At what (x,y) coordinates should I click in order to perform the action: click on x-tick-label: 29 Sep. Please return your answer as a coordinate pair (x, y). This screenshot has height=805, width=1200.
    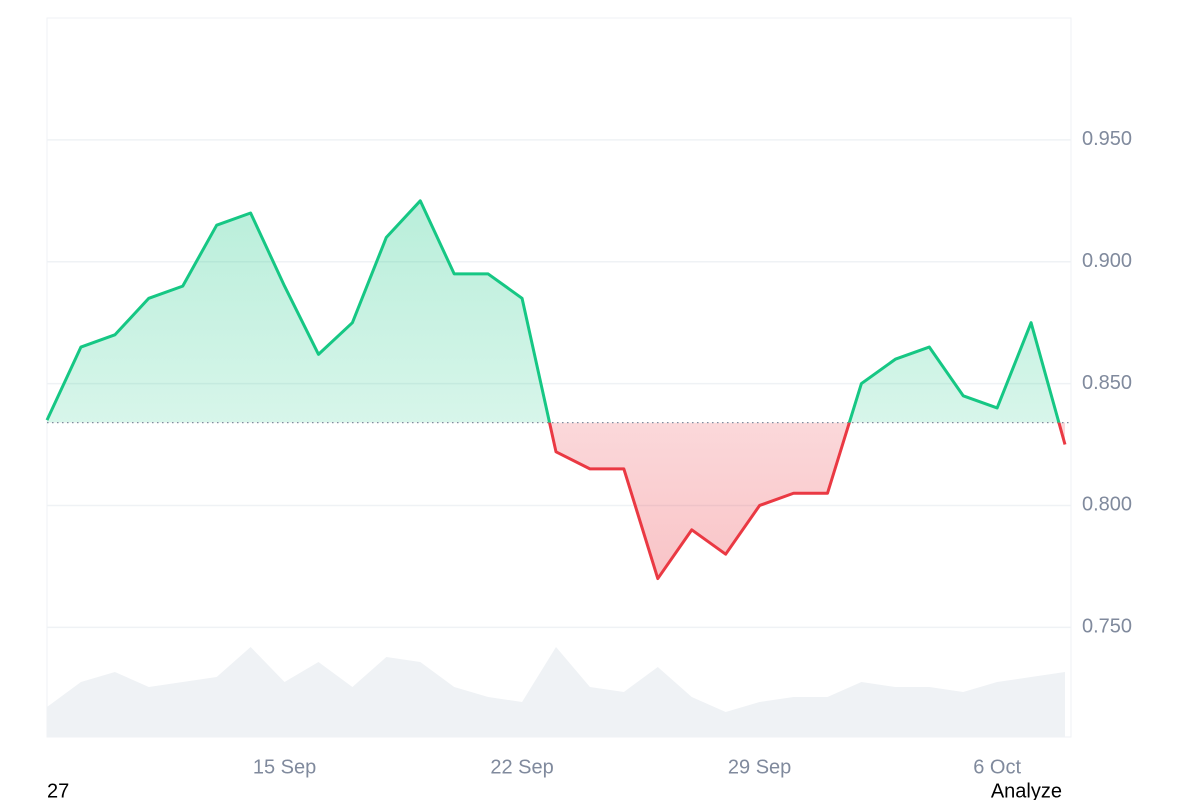
    Looking at the image, I should click on (759, 767).